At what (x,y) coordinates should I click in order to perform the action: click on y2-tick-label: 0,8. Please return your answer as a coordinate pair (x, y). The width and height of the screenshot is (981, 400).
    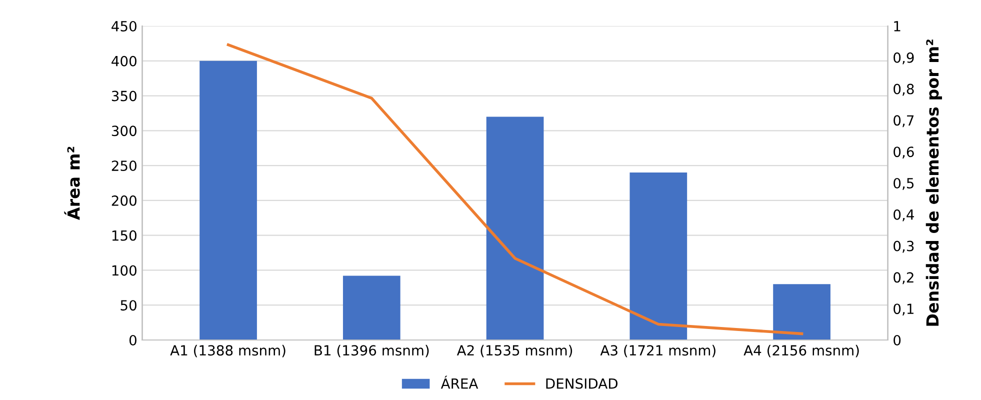
    Looking at the image, I should click on (904, 90).